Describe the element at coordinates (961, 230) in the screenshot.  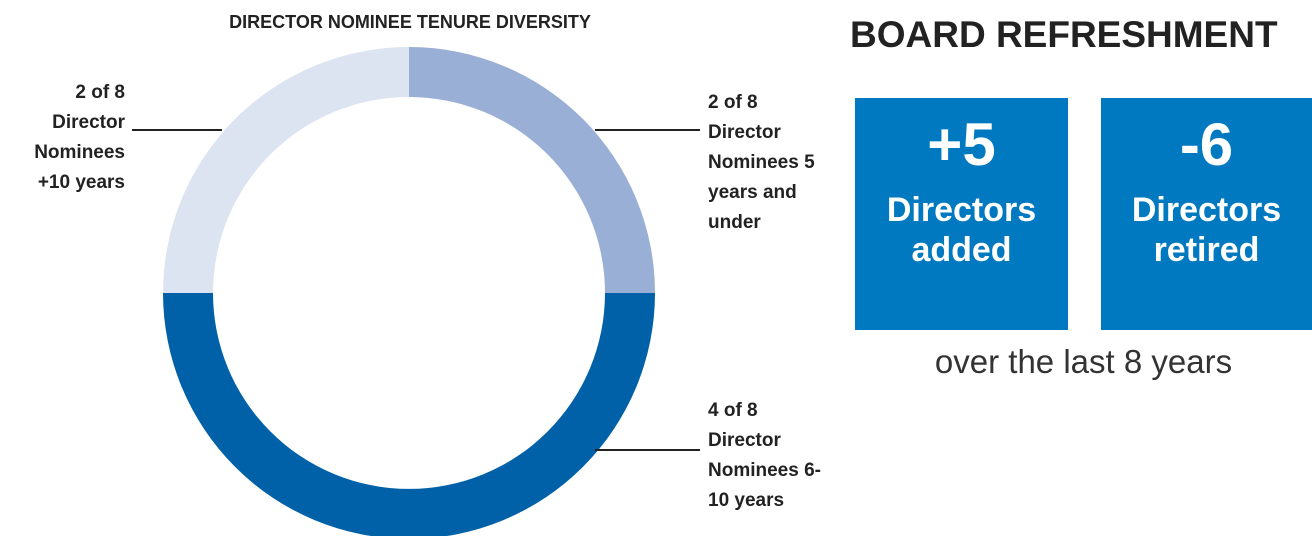
I see `stat-label: Directors added` at that location.